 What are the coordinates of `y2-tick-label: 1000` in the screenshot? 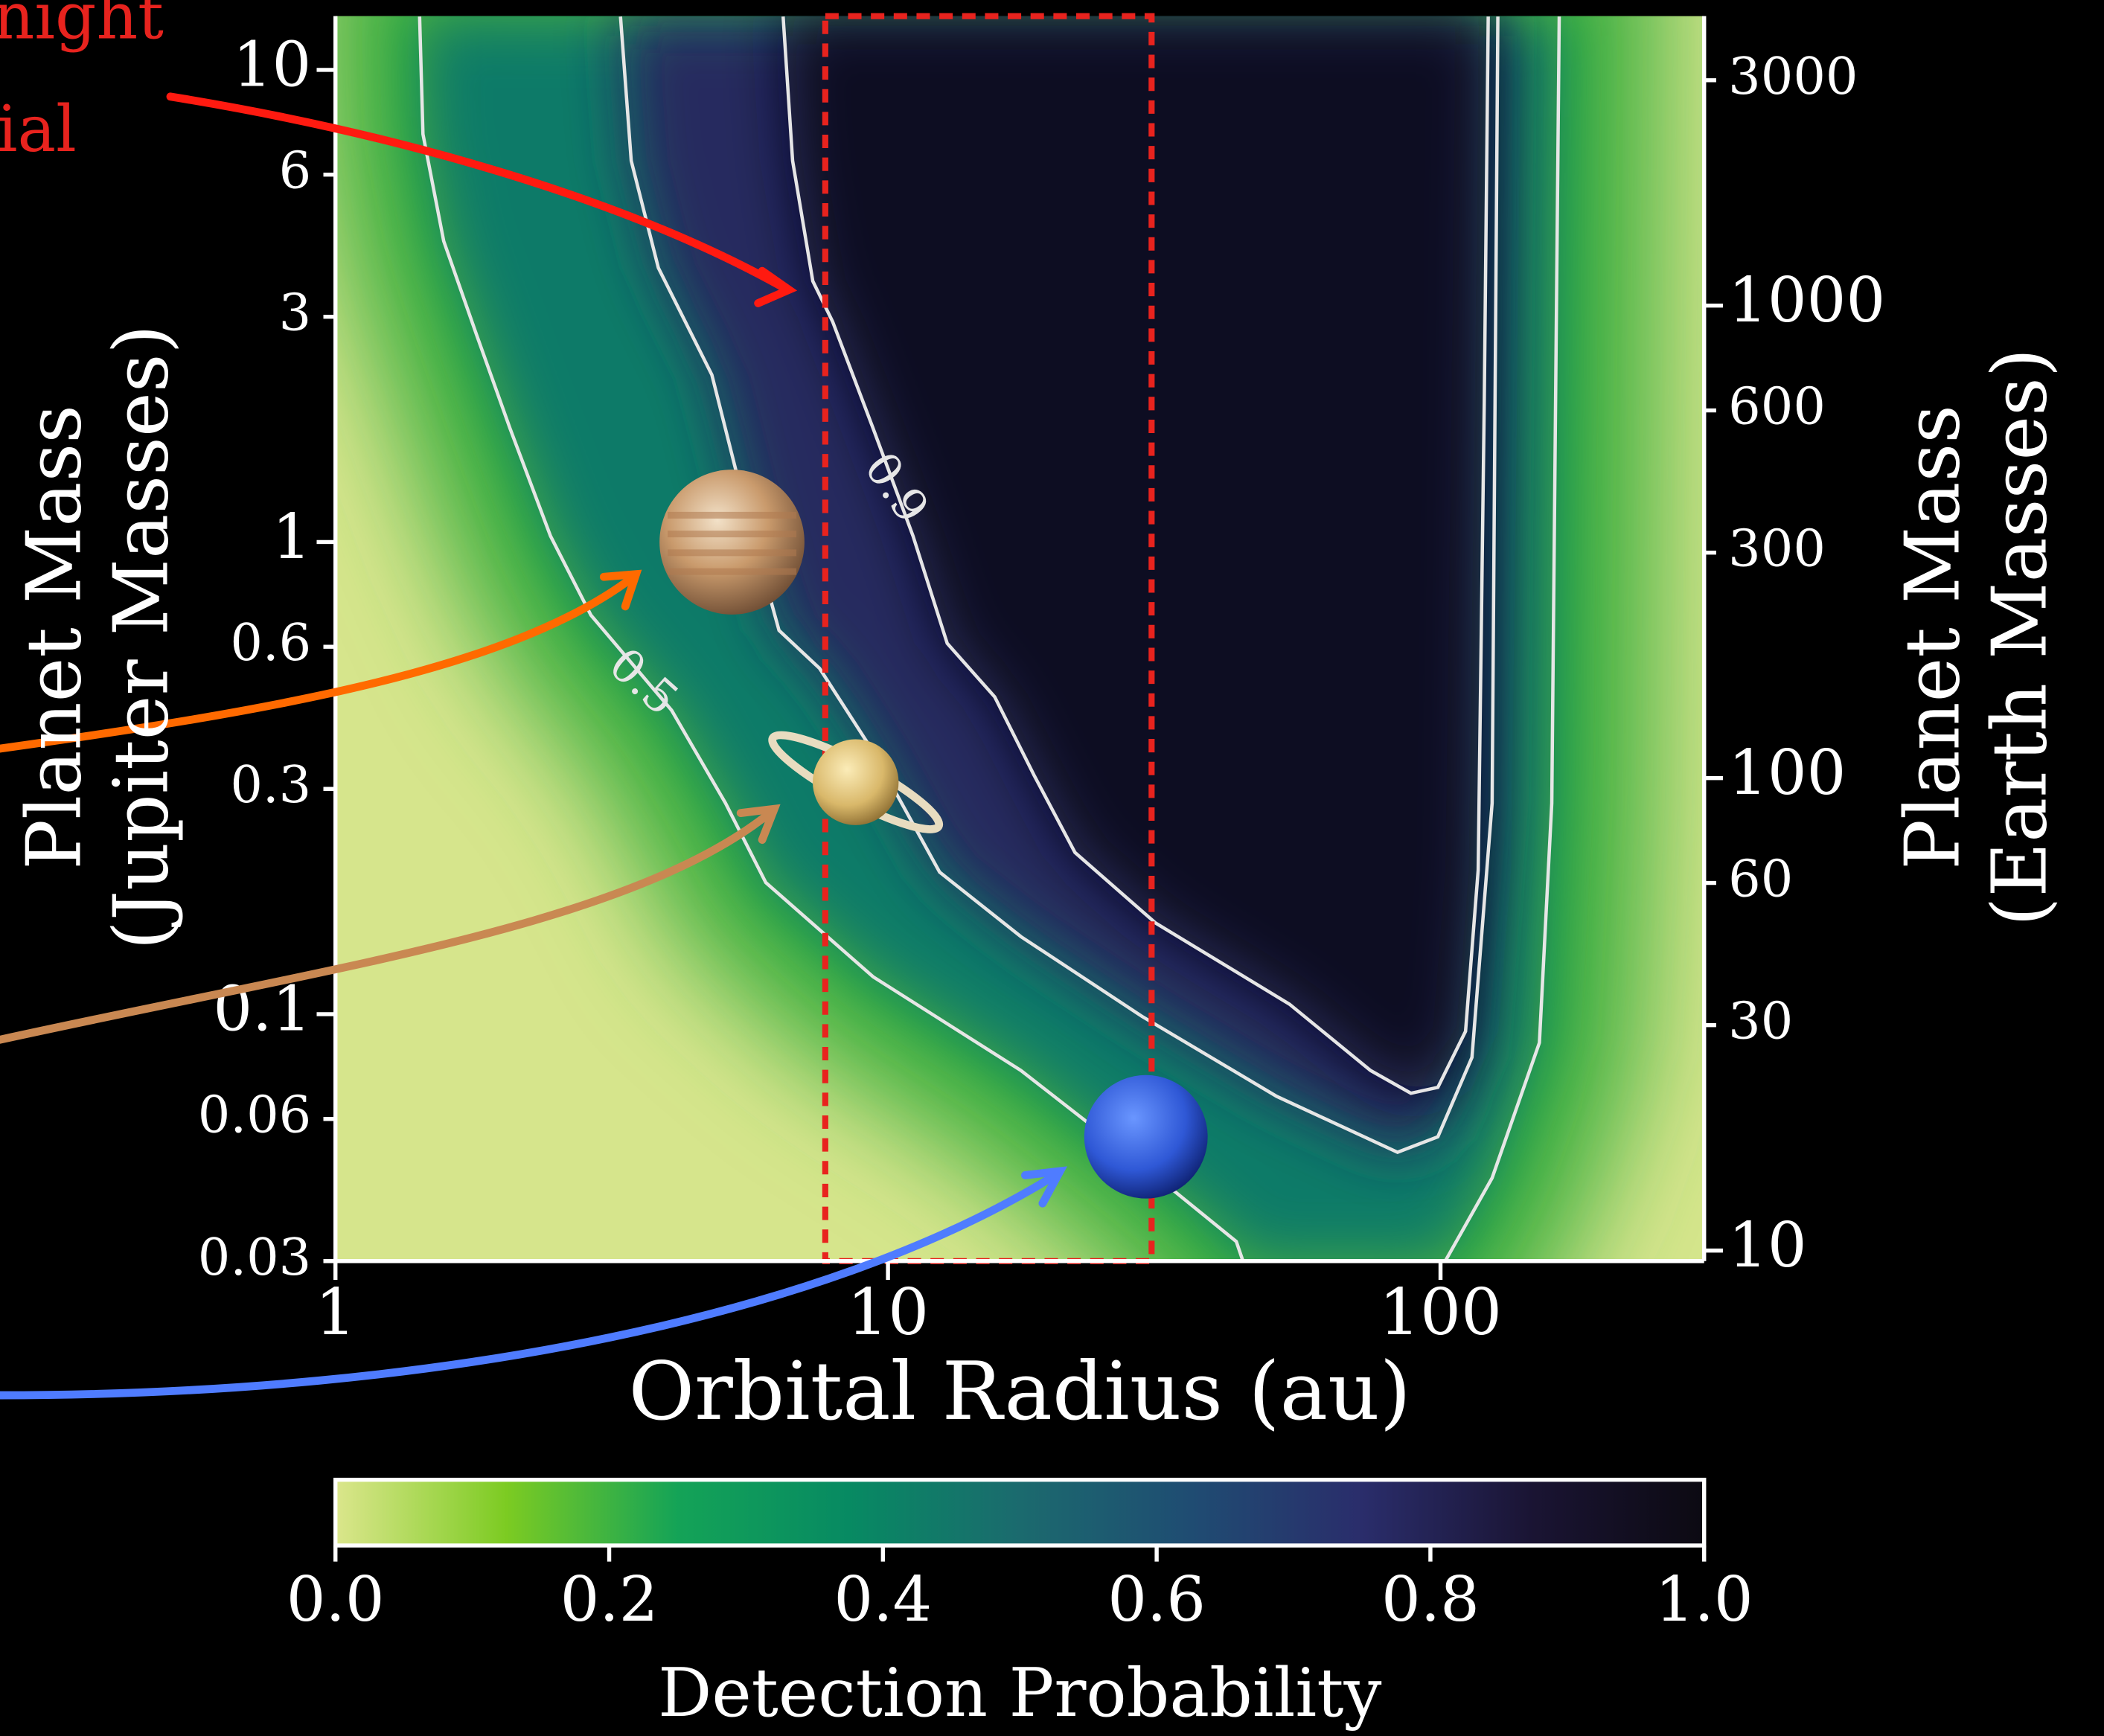 It's located at (1807, 300).